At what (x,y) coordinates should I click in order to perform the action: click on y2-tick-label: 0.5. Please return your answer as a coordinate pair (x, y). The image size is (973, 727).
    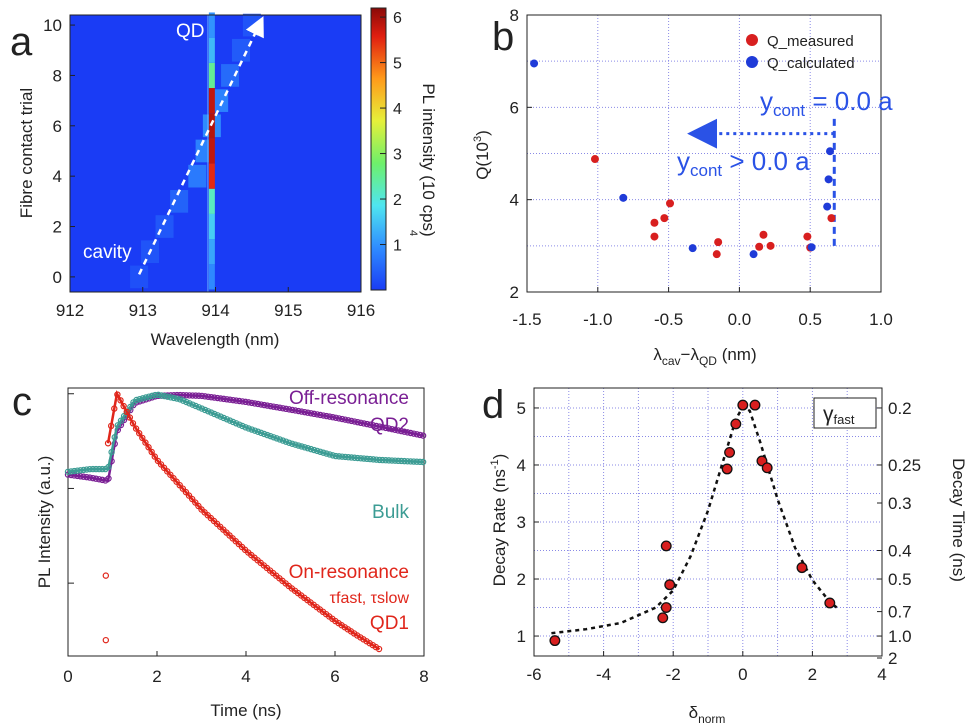
    Looking at the image, I should click on (900, 579).